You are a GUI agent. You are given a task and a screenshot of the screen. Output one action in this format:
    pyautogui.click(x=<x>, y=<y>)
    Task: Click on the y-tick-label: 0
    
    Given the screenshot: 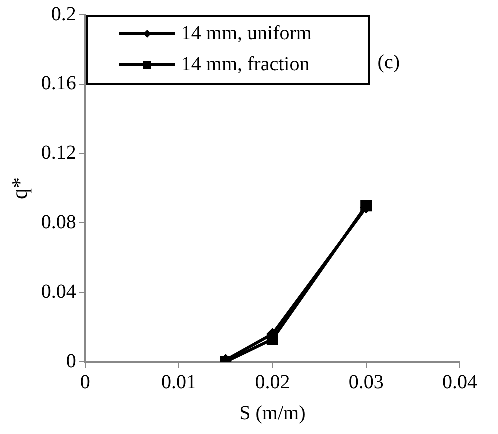 What is the action you would take?
    pyautogui.click(x=71, y=361)
    